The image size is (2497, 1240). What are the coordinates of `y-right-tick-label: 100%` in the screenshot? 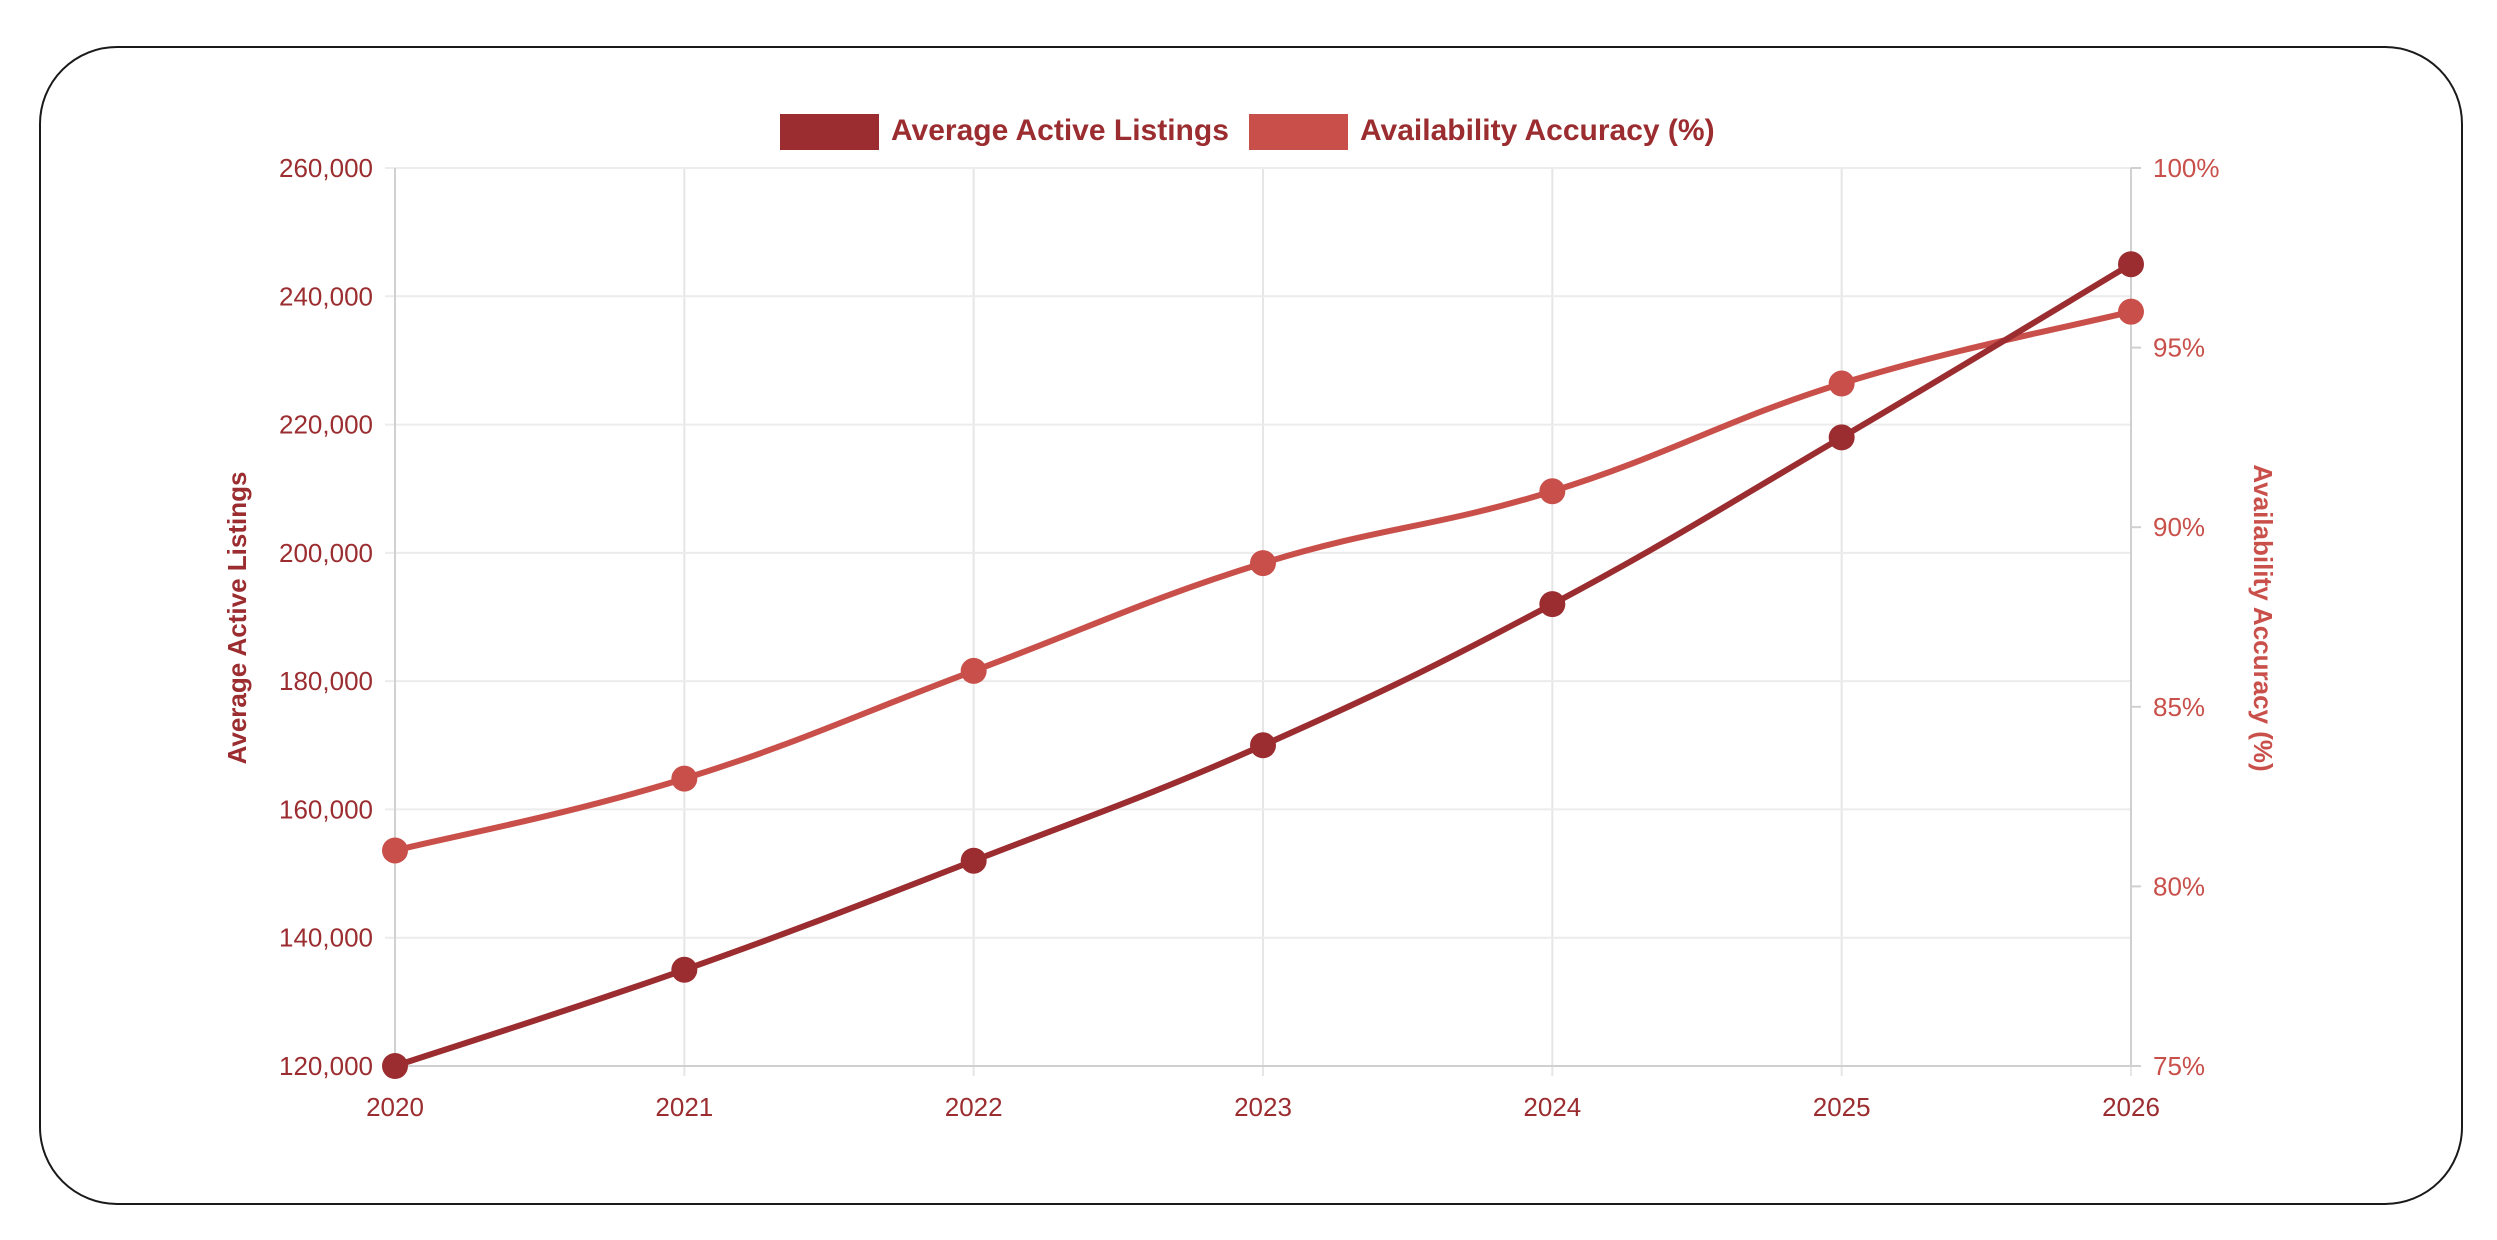 It's located at (2186, 168).